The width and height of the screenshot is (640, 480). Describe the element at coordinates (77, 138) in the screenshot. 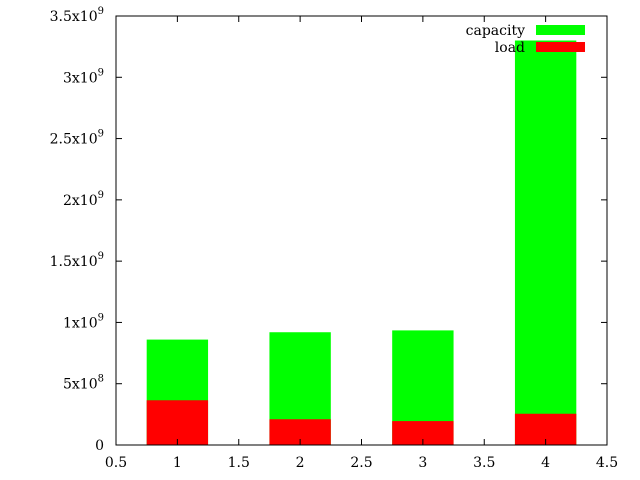

I see `y-tick-label: 2.5x10⁹` at that location.